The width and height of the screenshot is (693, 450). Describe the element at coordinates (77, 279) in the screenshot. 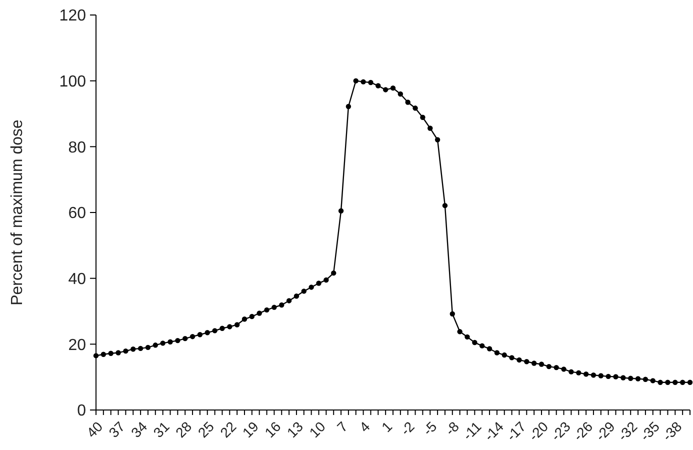

I see `y-tick-label: 40` at that location.